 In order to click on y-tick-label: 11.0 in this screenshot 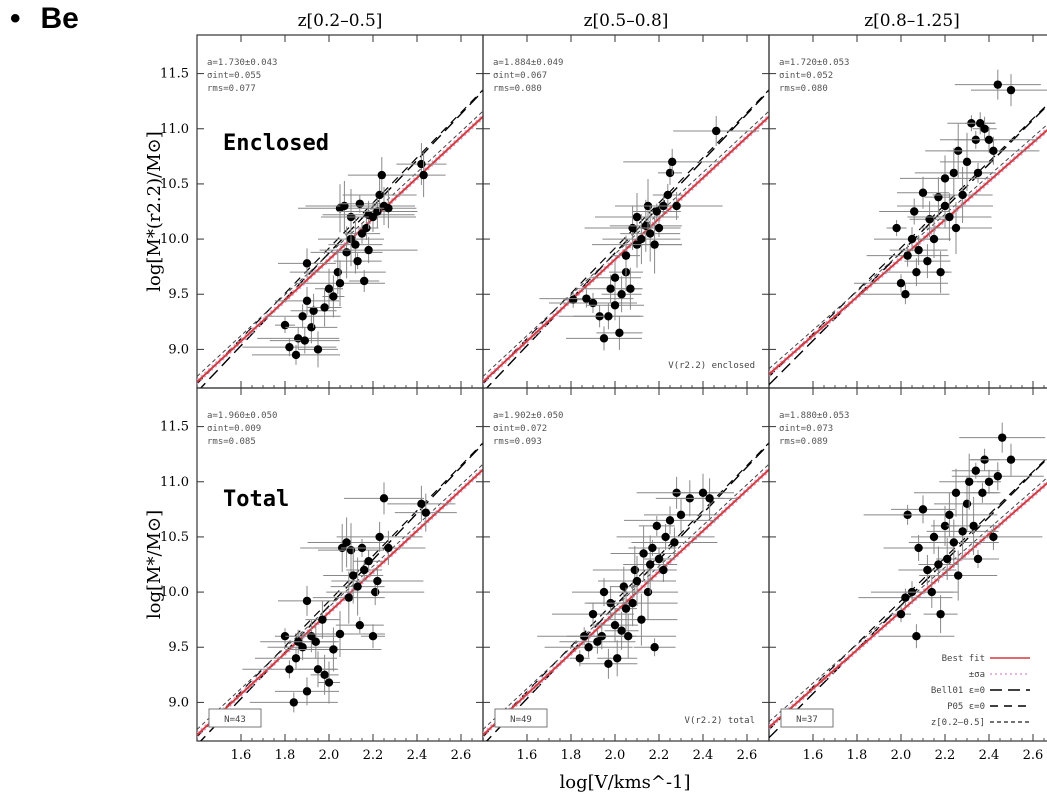, I will do `click(174, 482)`.